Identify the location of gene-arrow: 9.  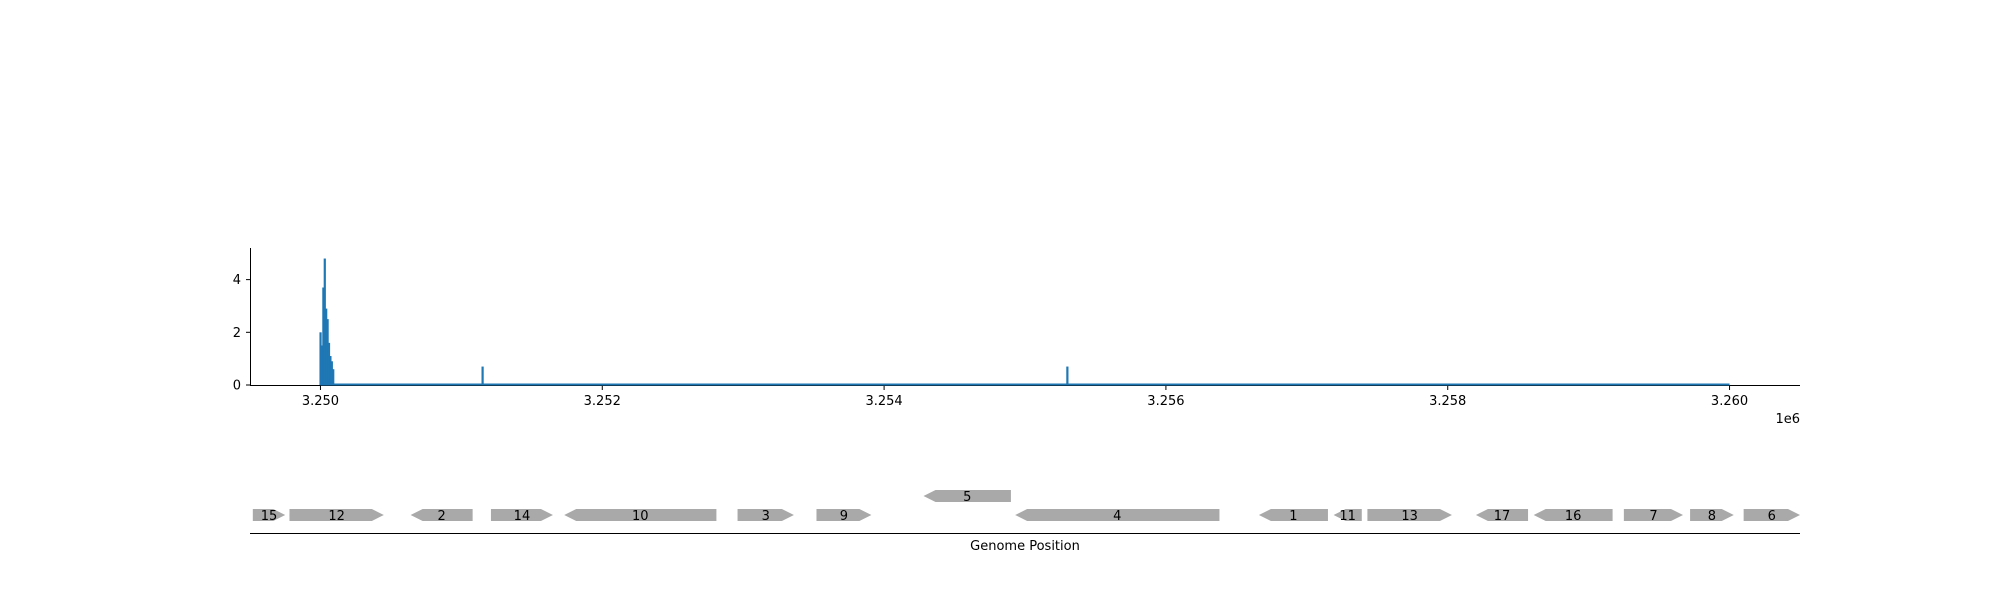
(844, 516).